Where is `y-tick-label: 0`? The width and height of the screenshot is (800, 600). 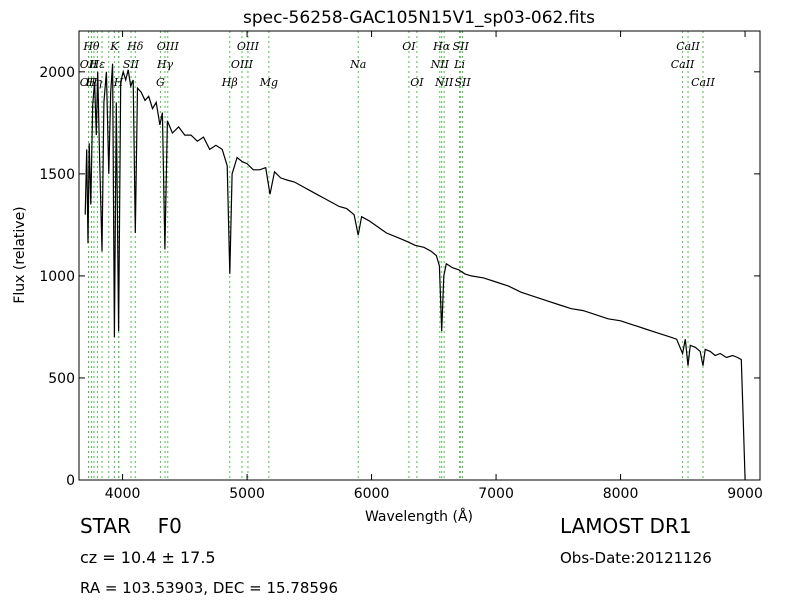 y-tick-label: 0 is located at coordinates (70, 481).